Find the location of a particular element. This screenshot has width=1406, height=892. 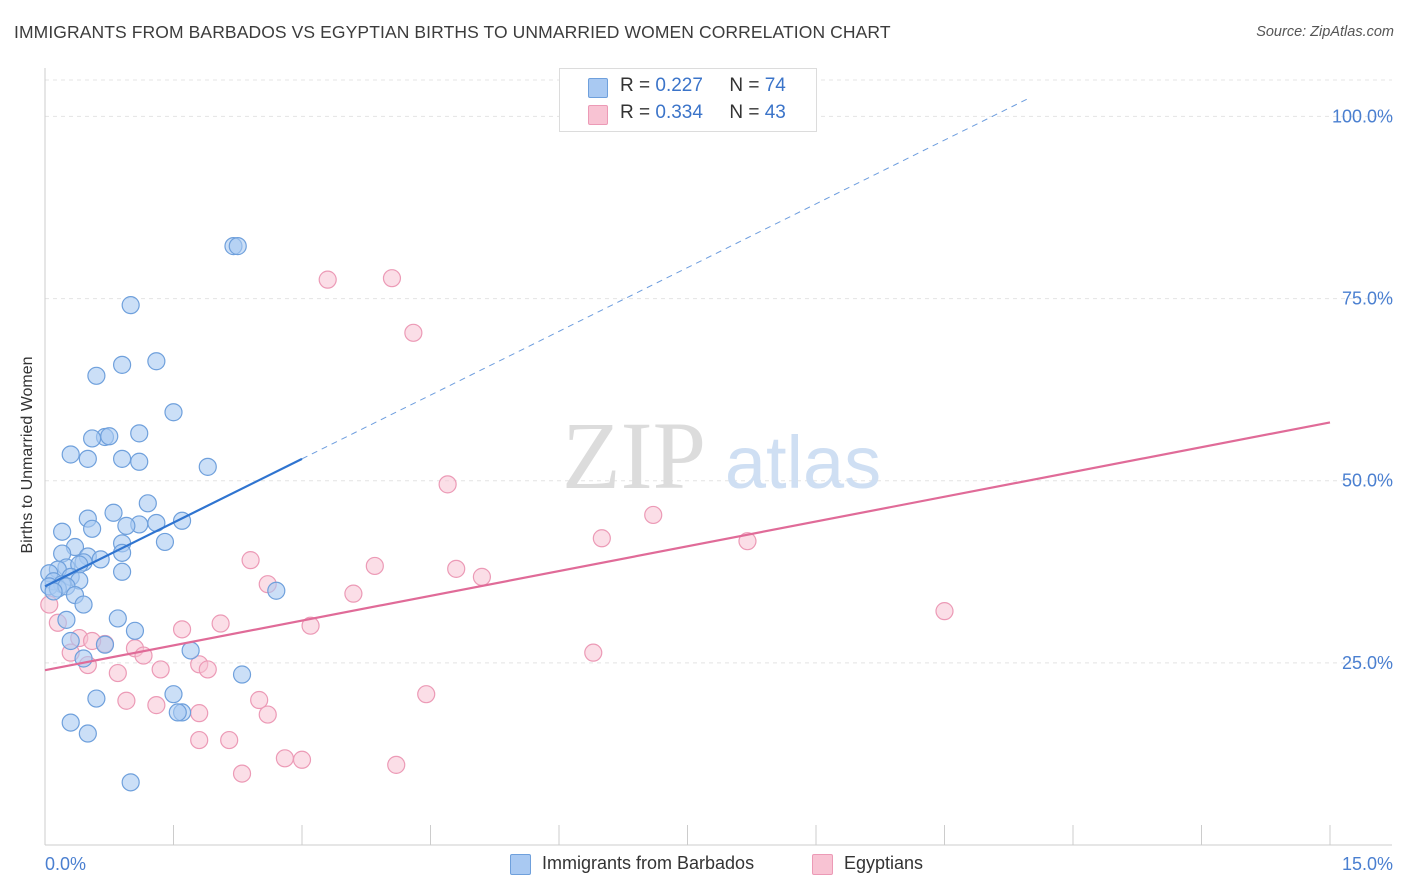

legend-swatch-egyptians is located at coordinates (598, 115).